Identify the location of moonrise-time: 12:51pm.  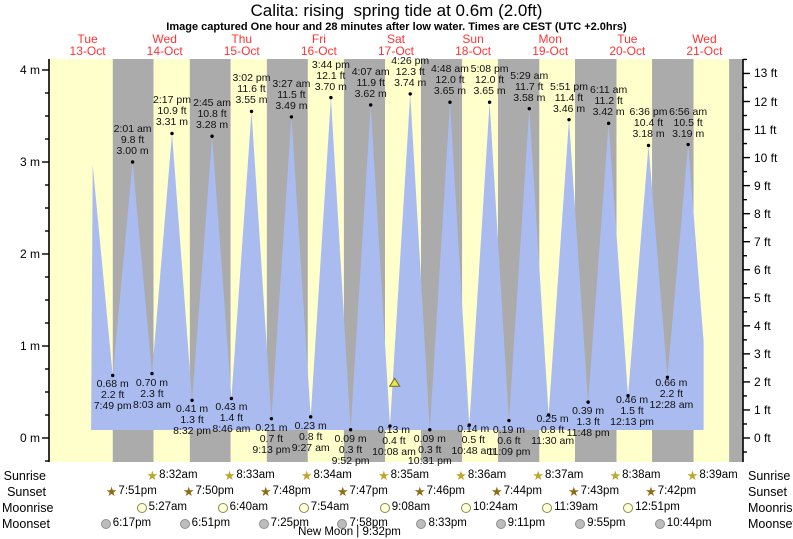
(657, 507).